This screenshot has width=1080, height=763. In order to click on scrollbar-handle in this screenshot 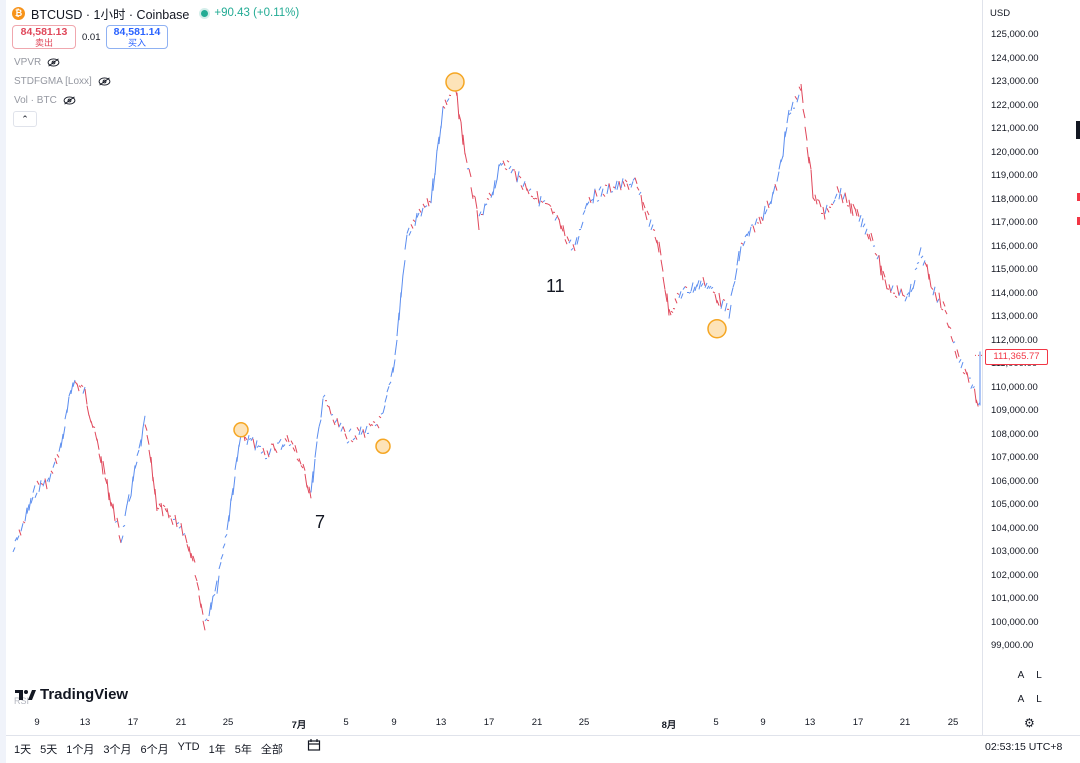, I will do `click(1078, 130)`.